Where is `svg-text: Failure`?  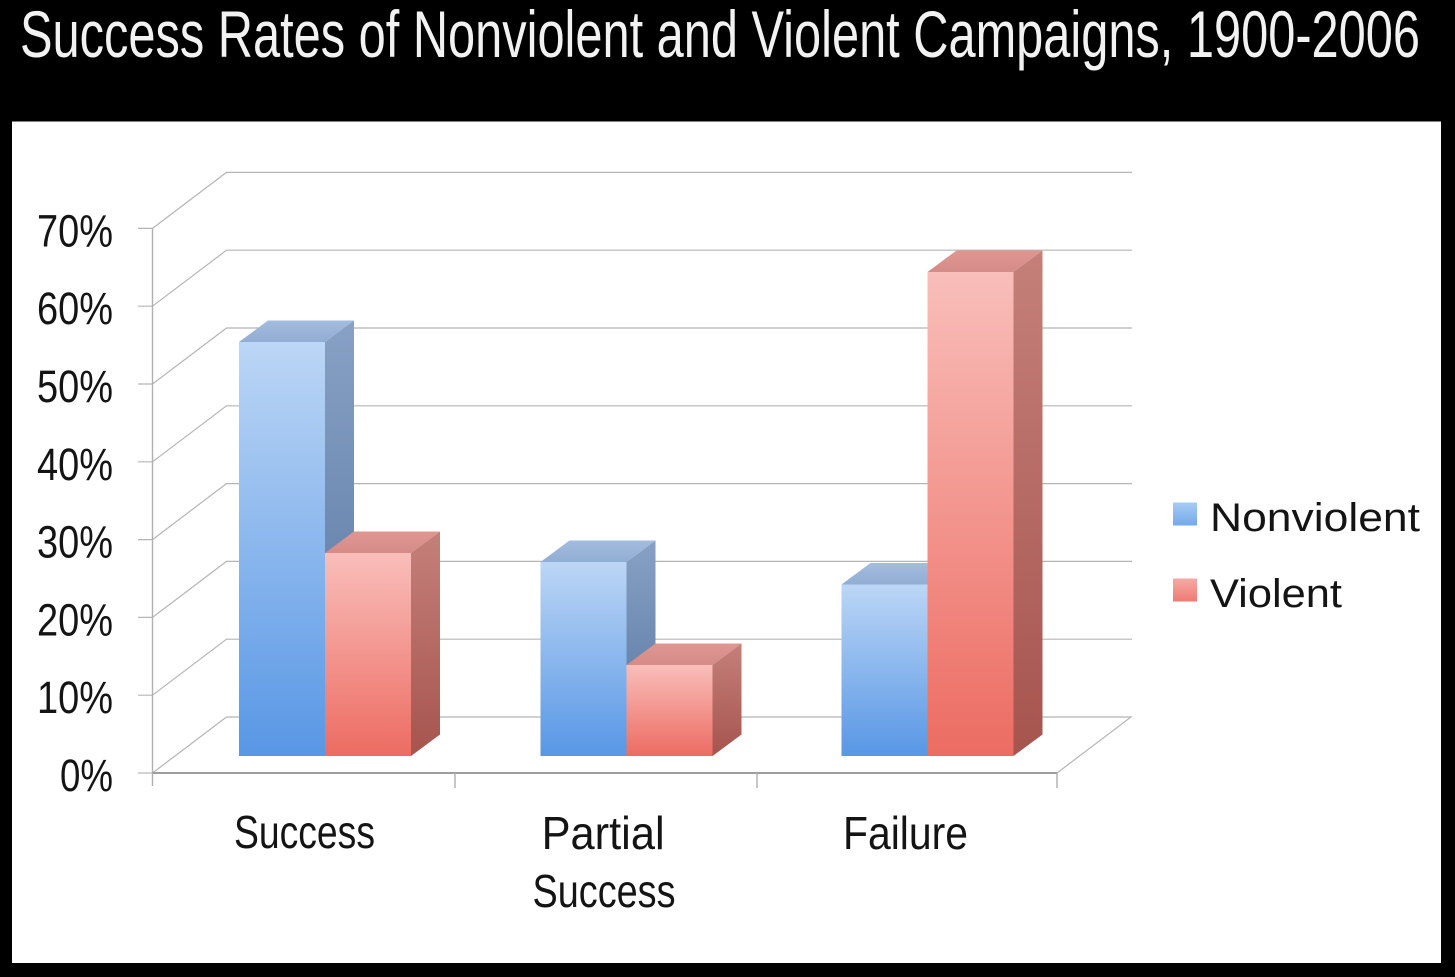
svg-text: Failure is located at coordinates (905, 833).